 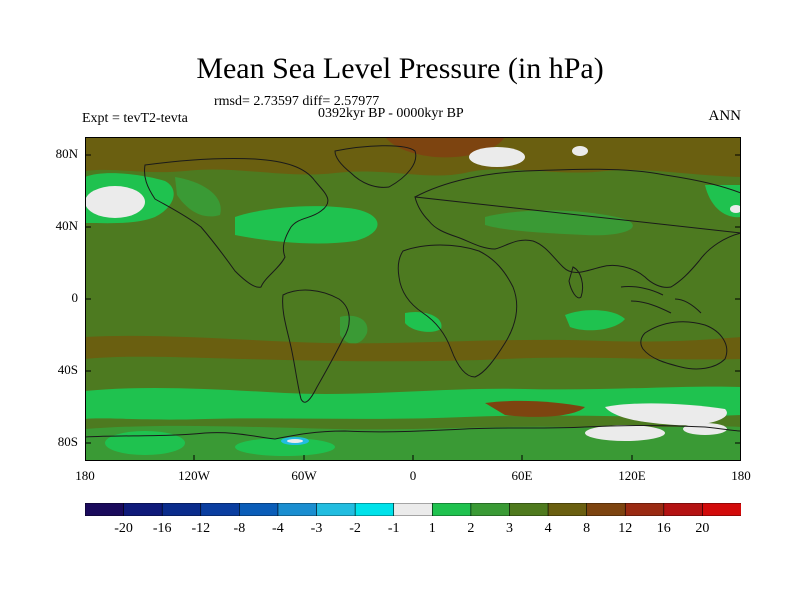 I want to click on color-bar-label: -12, so click(x=201, y=528).